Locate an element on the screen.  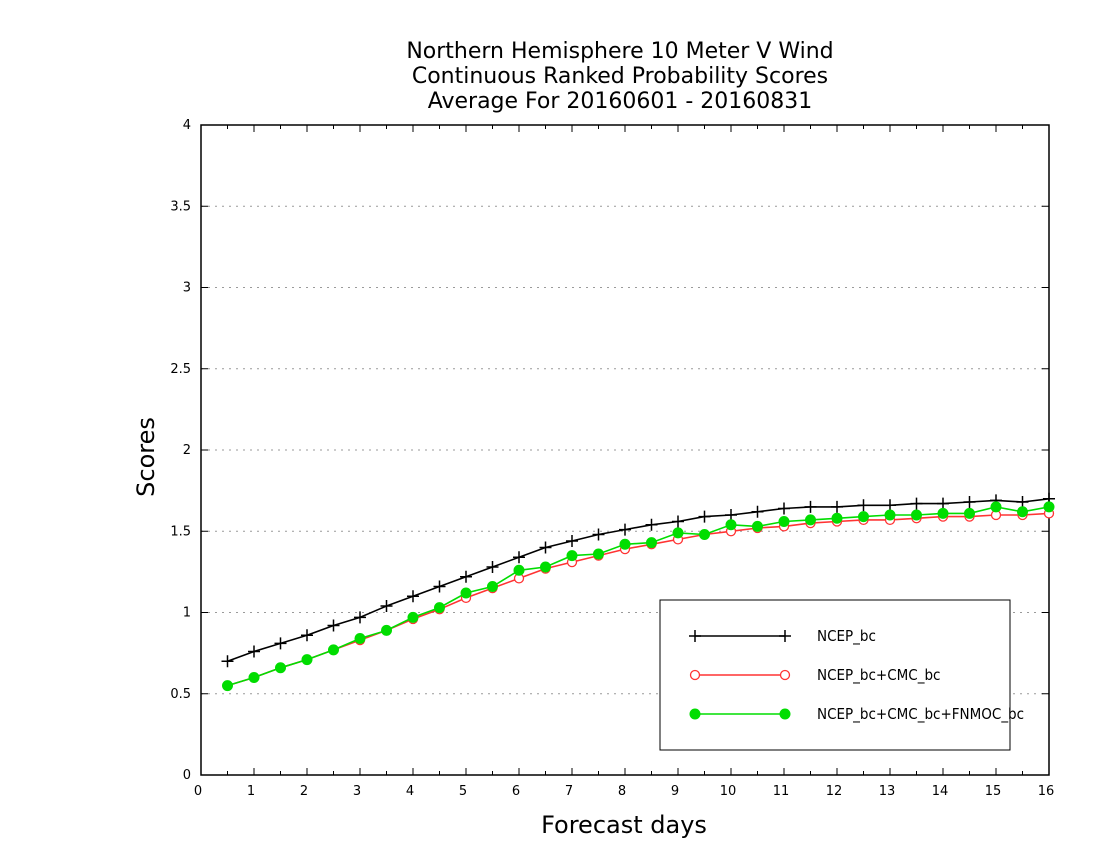
y-tick-label: 2.5 is located at coordinates (180, 369).